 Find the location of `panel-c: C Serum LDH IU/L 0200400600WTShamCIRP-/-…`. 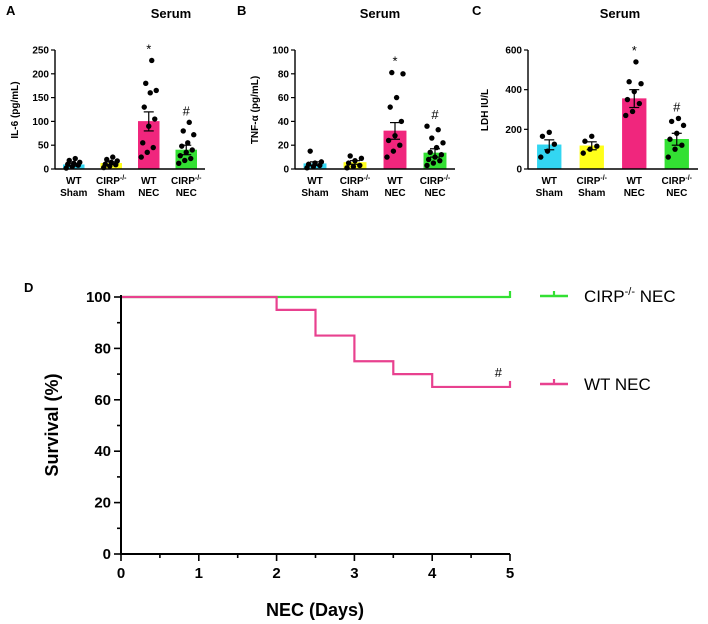

panel-c: C Serum LDH IU/L 0200400600WTShamCIRP-/-… is located at coordinates (585, 101).